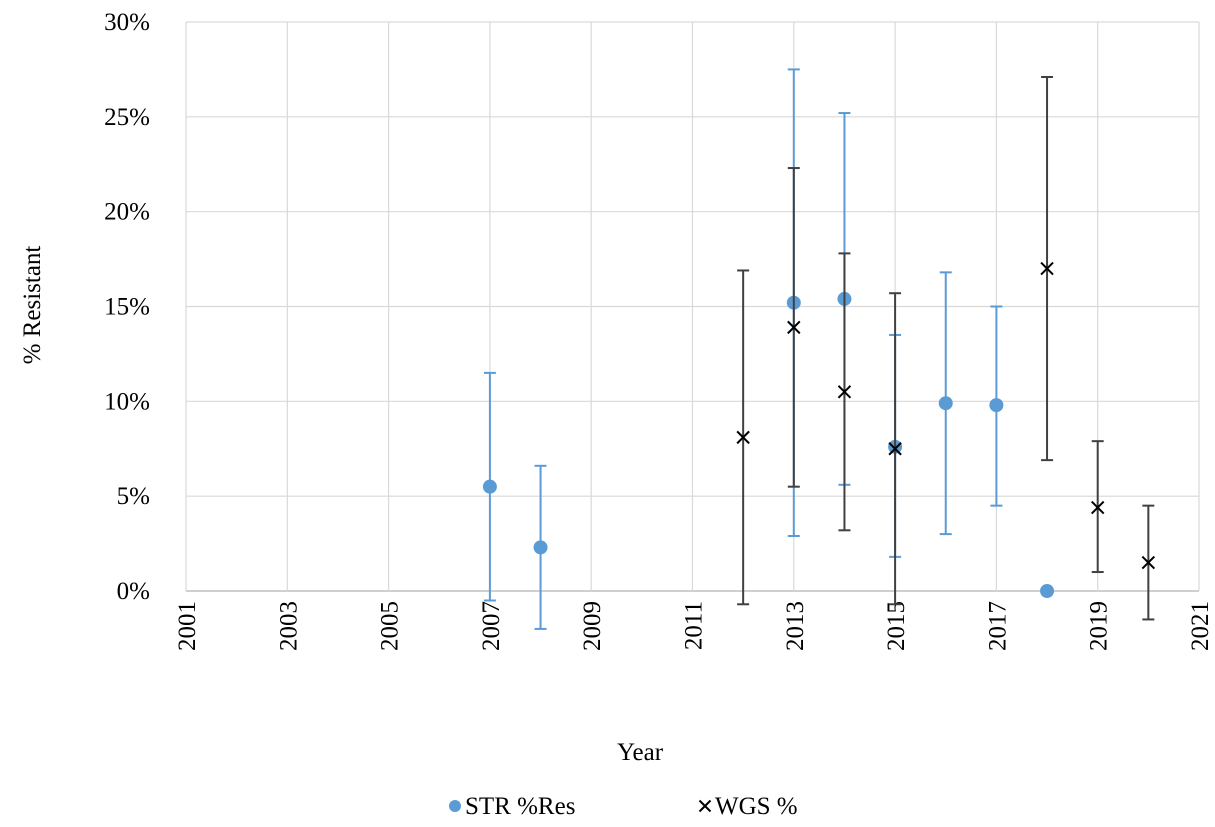 This screenshot has width=1215, height=827. I want to click on y-tick-label: 15%, so click(127, 307).